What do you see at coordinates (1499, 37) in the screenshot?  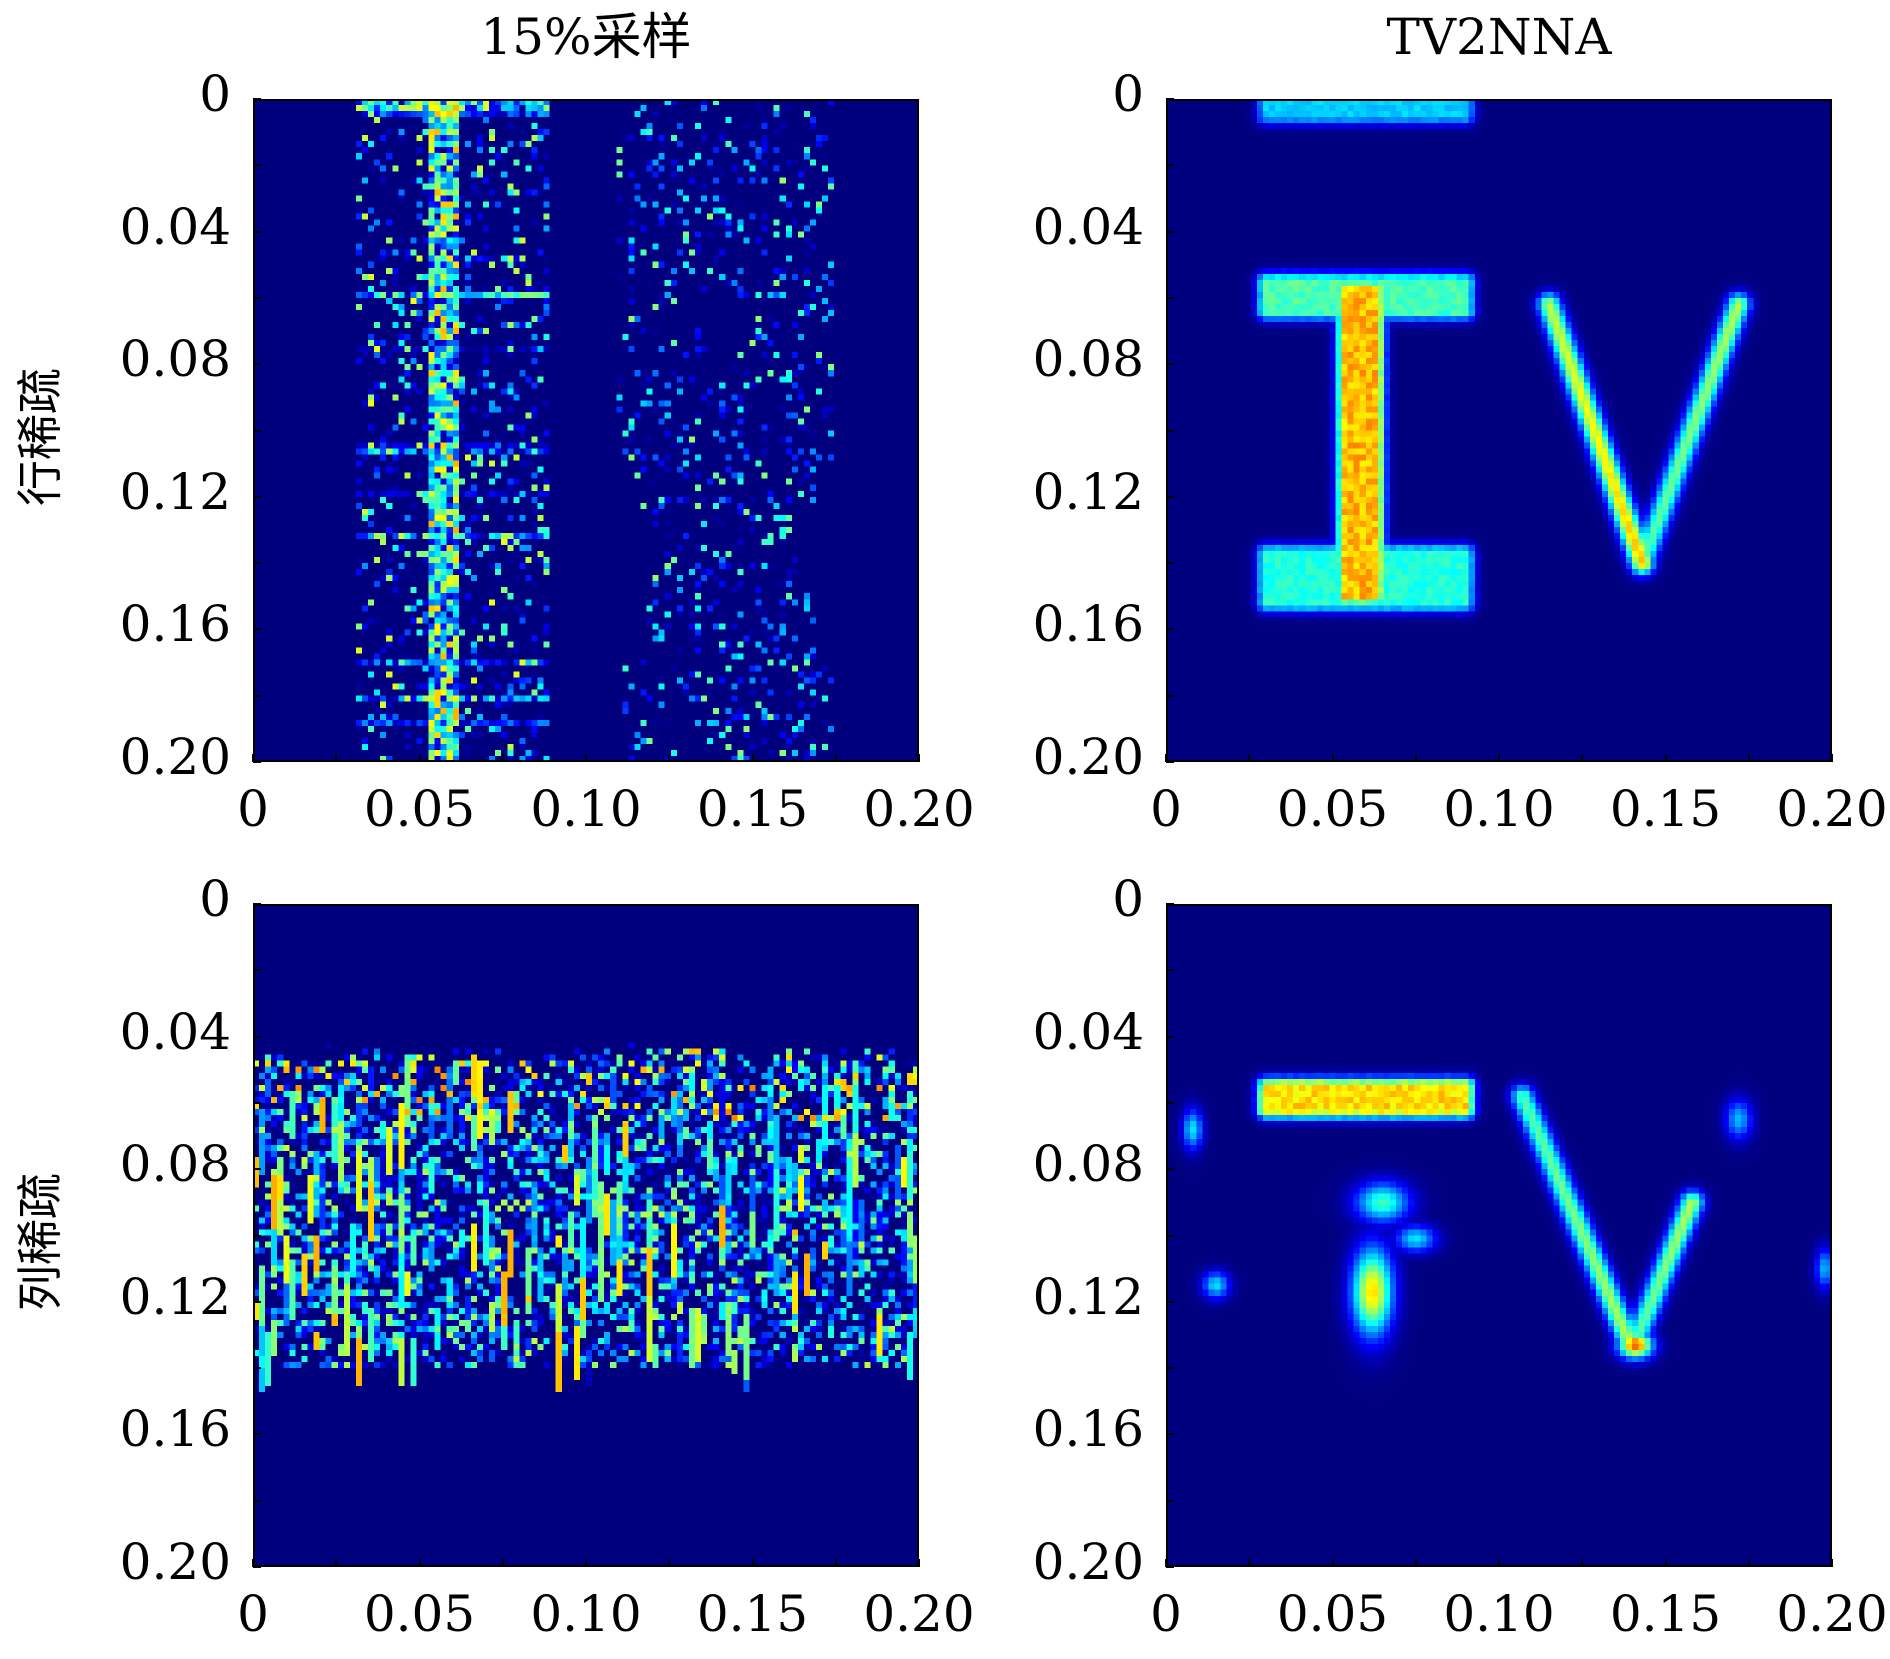 I see `panel-title: TV2NNA` at bounding box center [1499, 37].